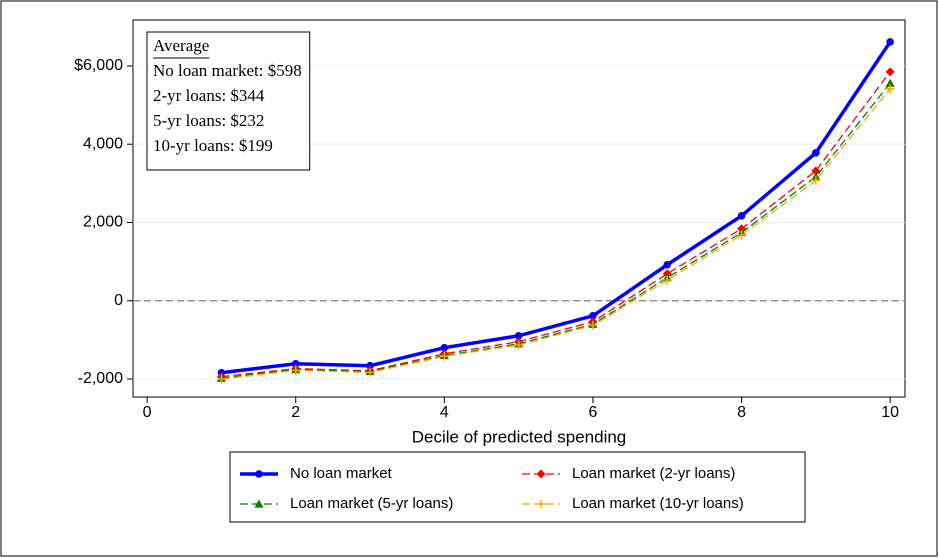  I want to click on x-tick-label: 8, so click(741, 412).